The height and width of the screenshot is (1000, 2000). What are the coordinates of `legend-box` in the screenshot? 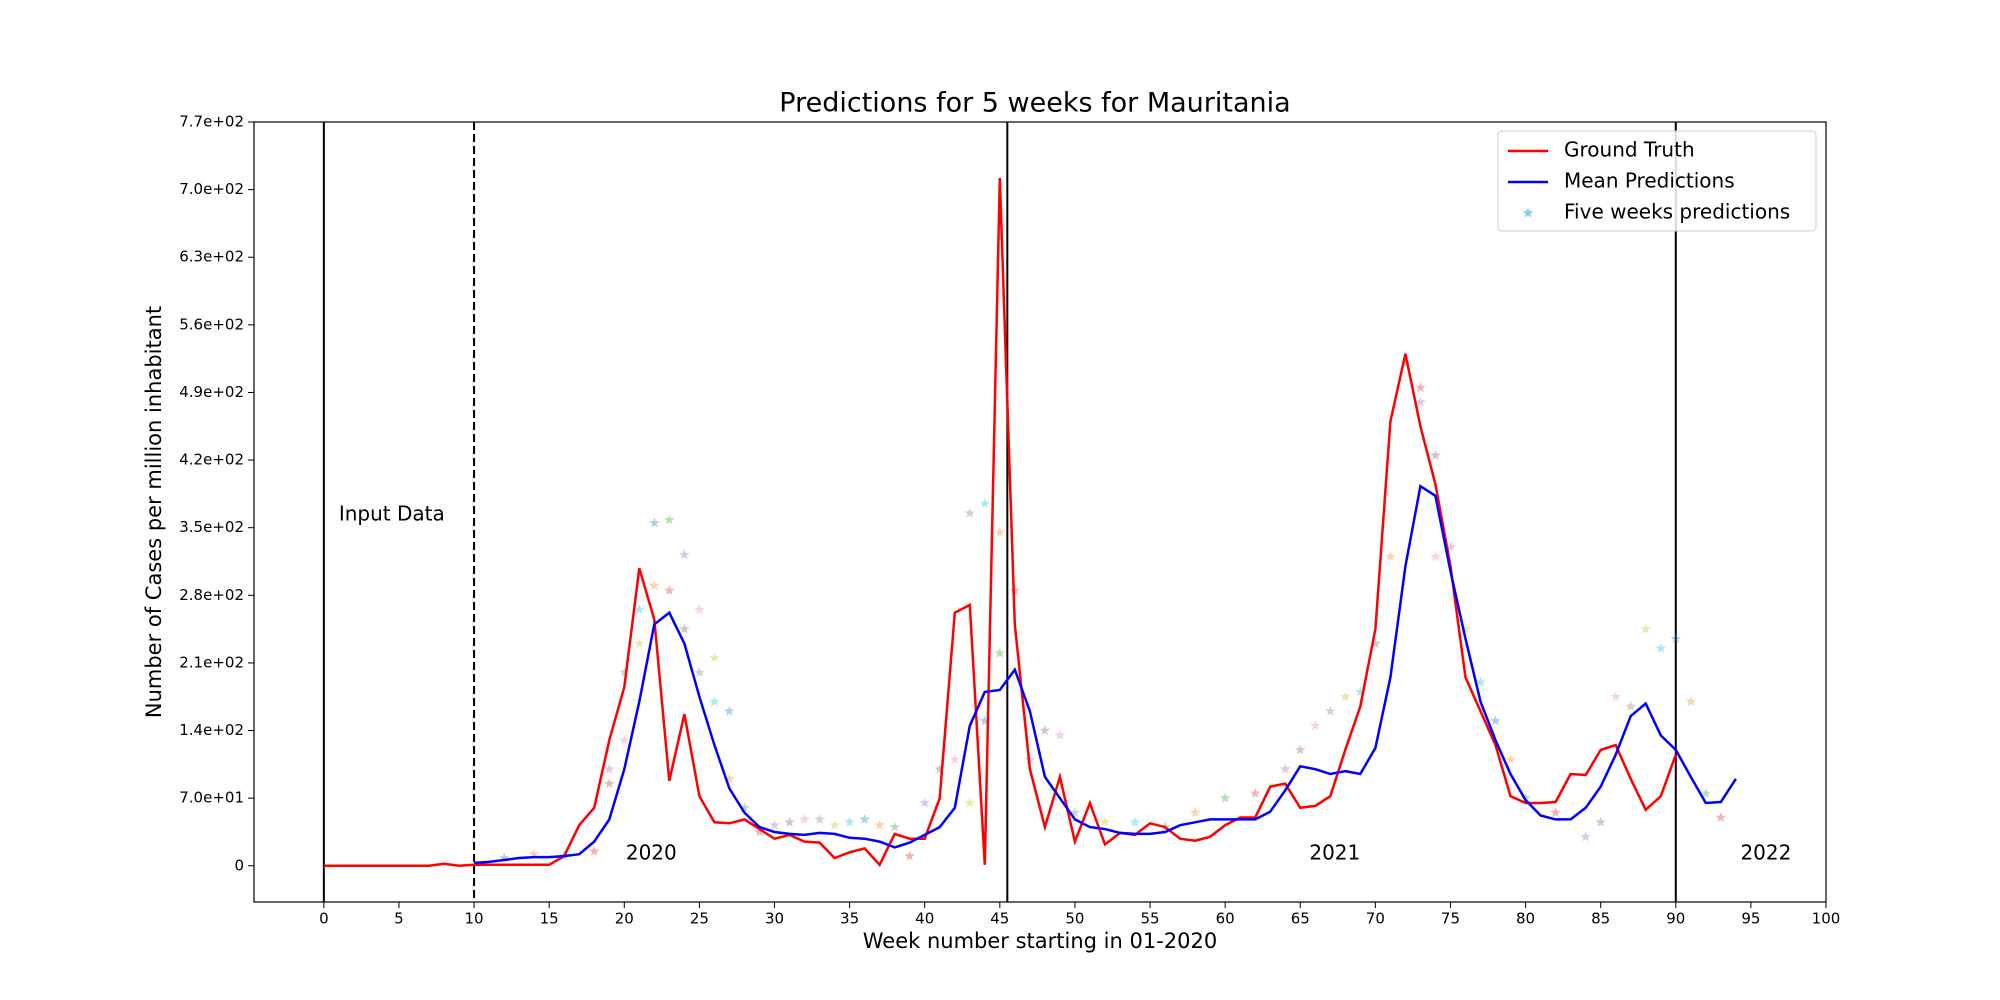 It's located at (1657, 181).